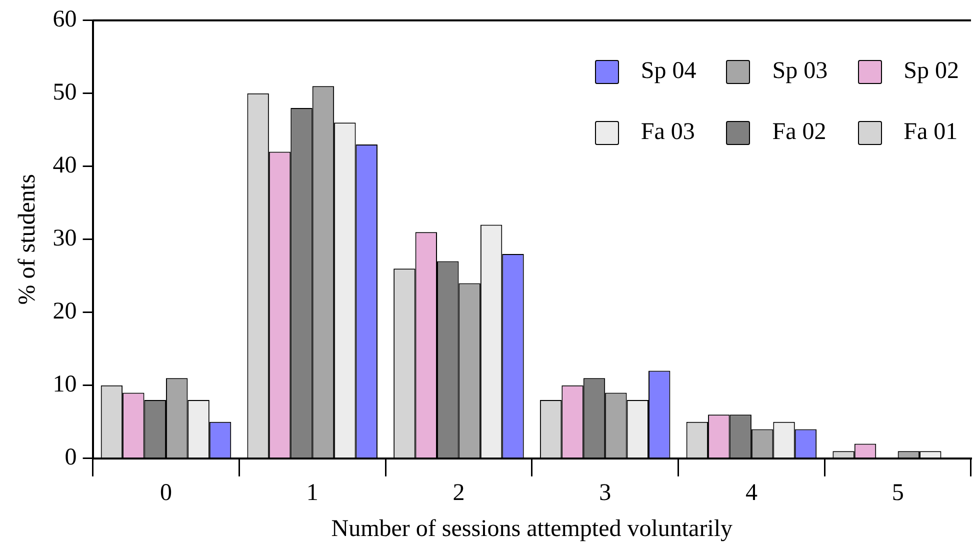  I want to click on x-tick-label: 1, so click(312, 493).